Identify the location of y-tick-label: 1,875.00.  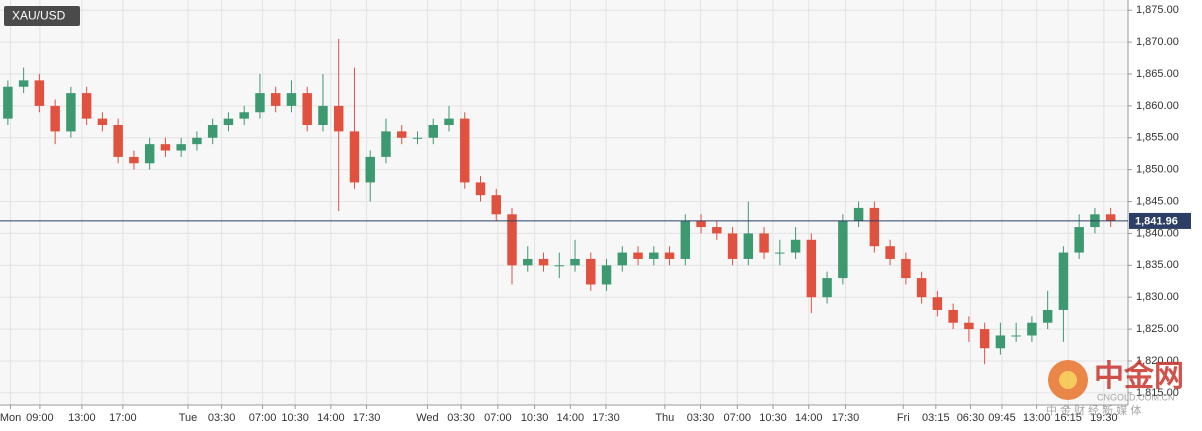
(1157, 10).